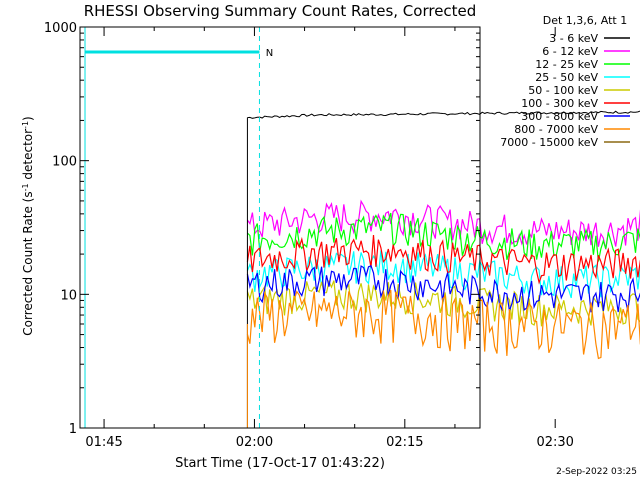 Image resolution: width=640 pixels, height=480 pixels. Describe the element at coordinates (28, 118) in the screenshot. I see `y-axis-label-end: )` at that location.